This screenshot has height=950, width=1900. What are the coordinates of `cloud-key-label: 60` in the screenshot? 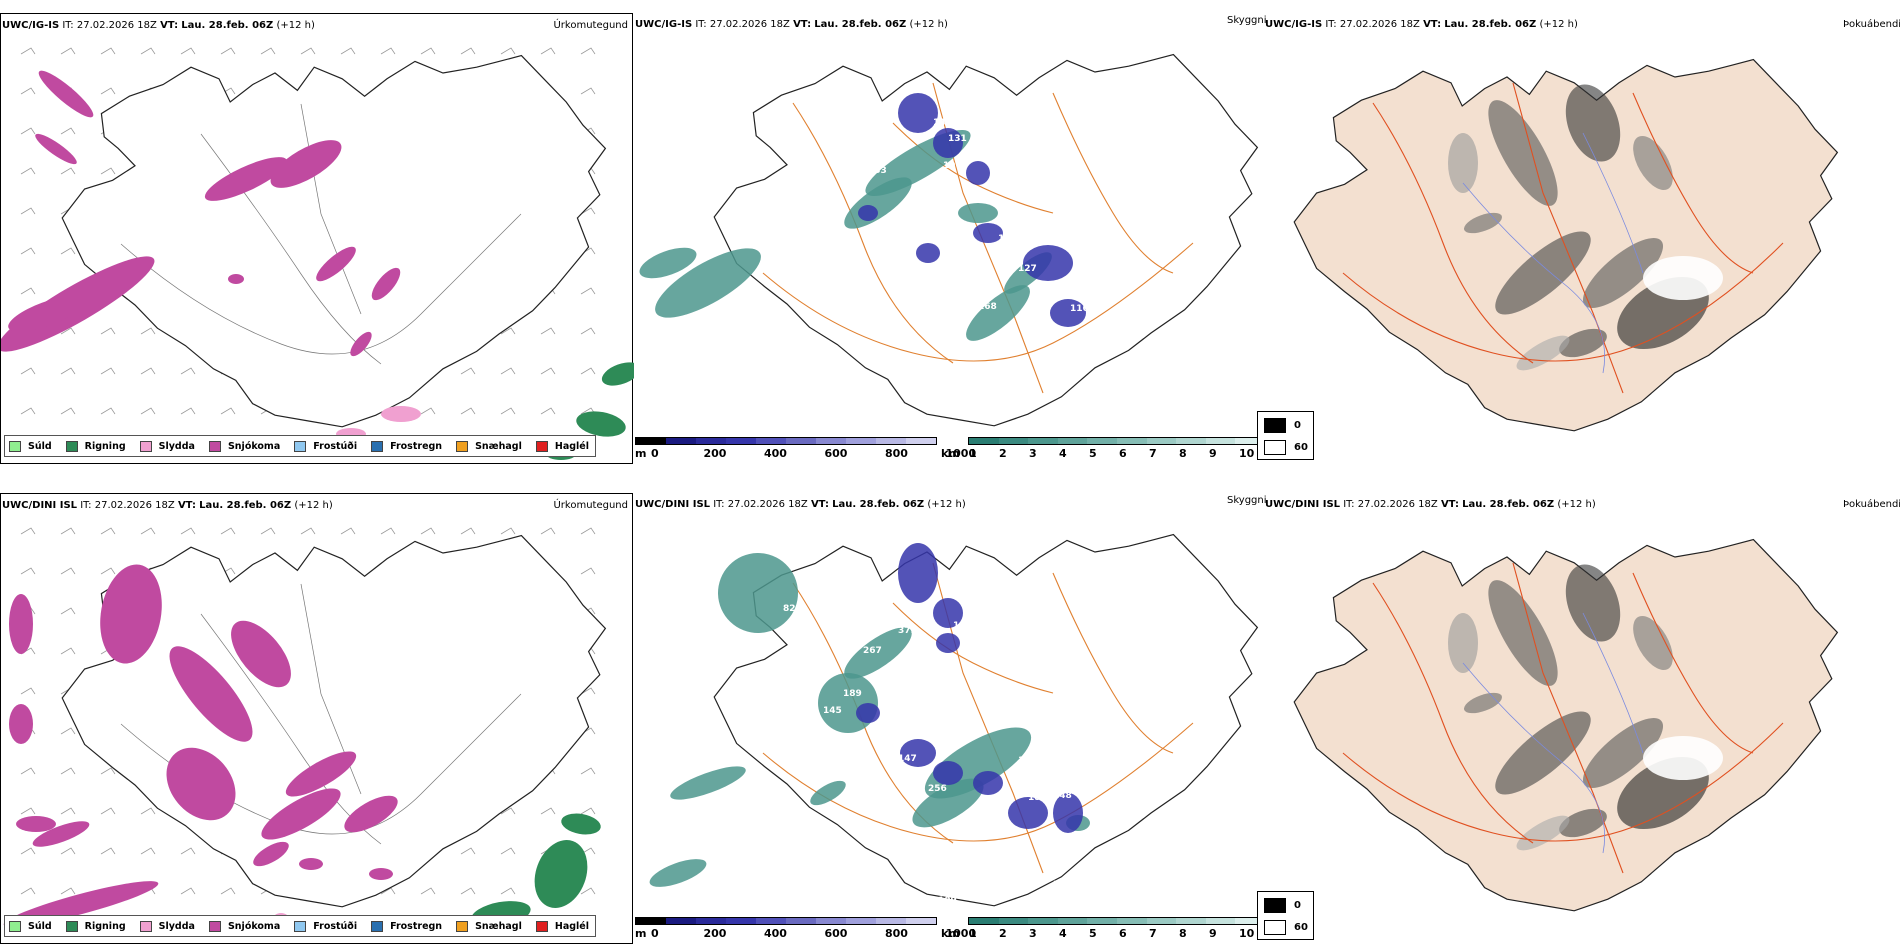 It's located at (1301, 447).